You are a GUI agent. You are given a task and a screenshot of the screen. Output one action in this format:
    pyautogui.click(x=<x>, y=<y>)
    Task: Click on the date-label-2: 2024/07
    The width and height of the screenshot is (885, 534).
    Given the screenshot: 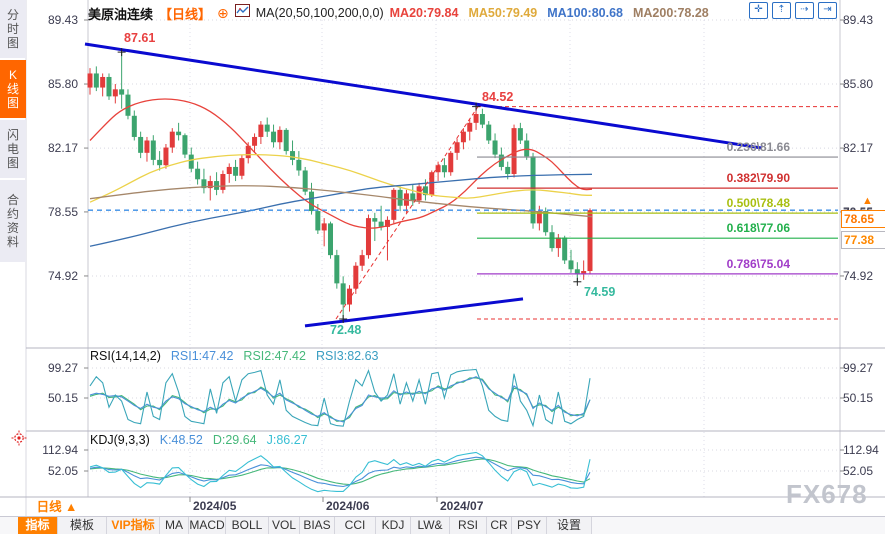 What is the action you would take?
    pyautogui.click(x=462, y=506)
    